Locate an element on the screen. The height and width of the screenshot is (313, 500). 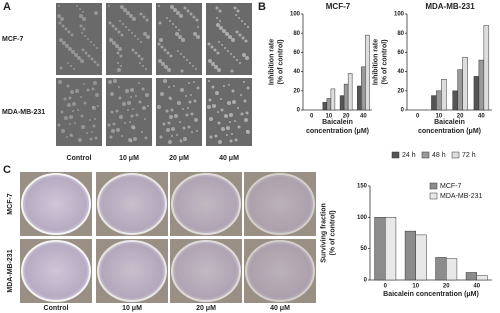
row-label: MDA-MB-231 is located at coordinates (10, 270).